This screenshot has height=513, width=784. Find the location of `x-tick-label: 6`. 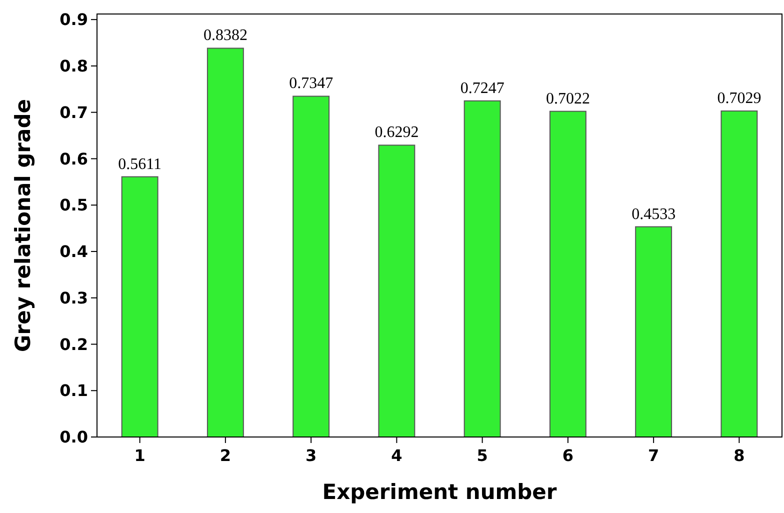

x-tick-label: 6 is located at coordinates (568, 455).